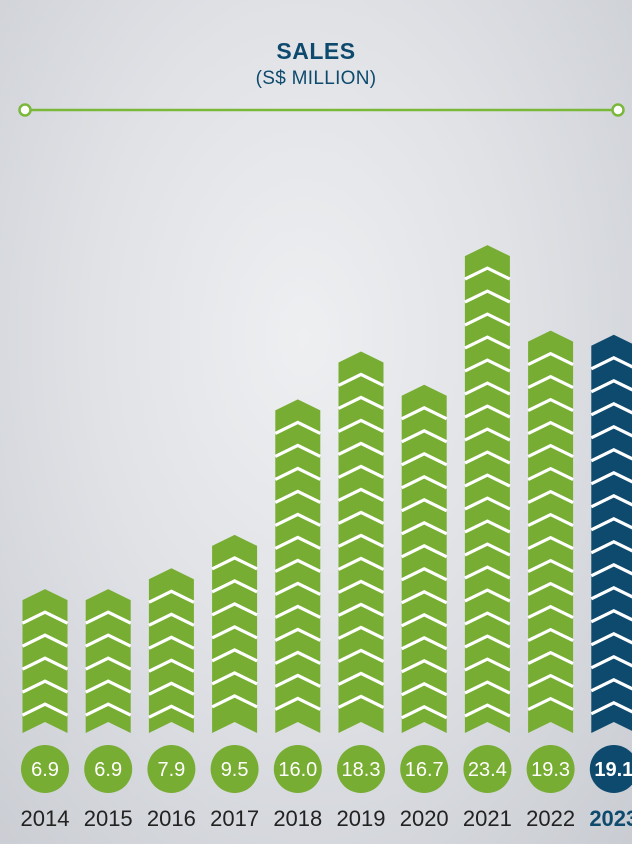 The width and height of the screenshot is (632, 844). I want to click on year-label-2019: 2019, so click(361, 818).